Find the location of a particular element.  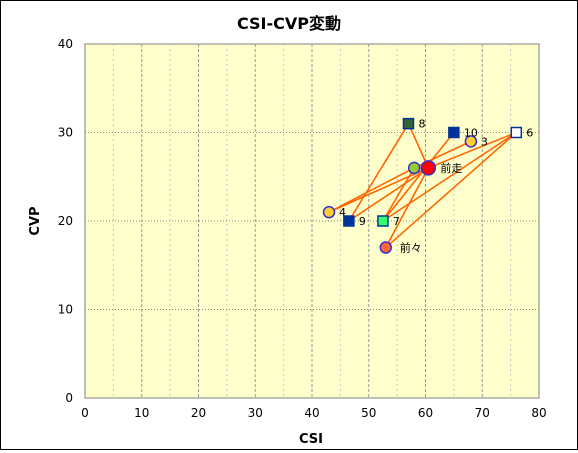

x-tick-label: 70 is located at coordinates (482, 413).